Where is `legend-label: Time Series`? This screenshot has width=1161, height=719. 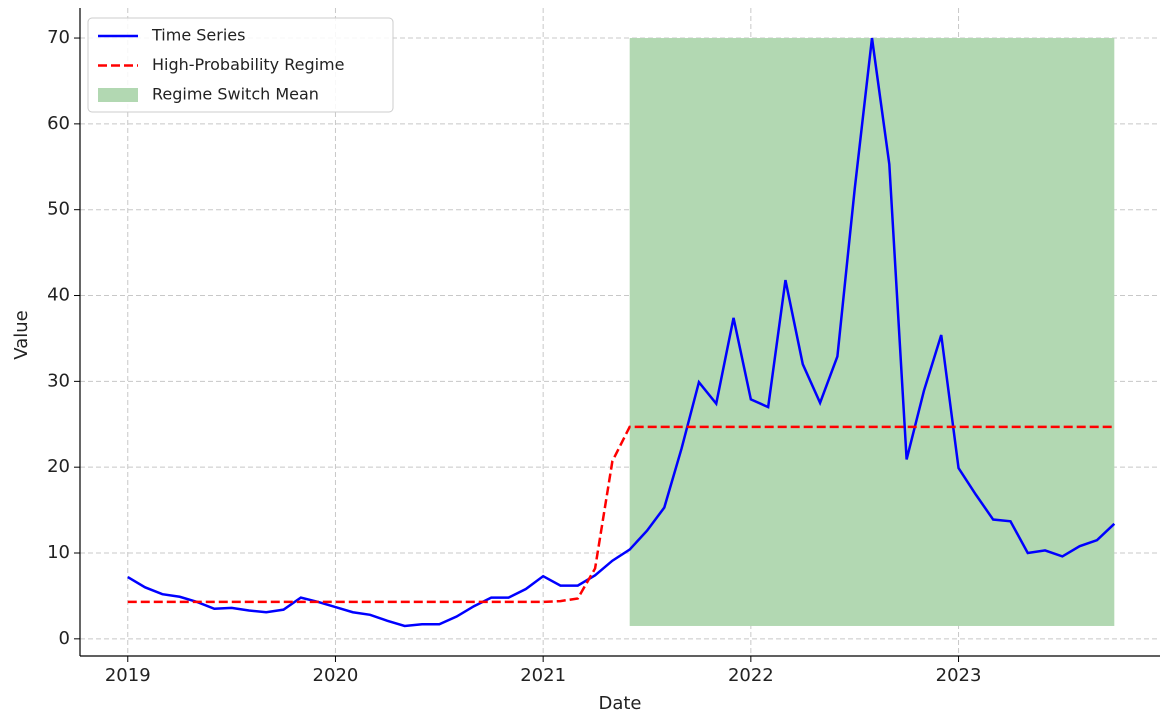 legend-label: Time Series is located at coordinates (198, 35).